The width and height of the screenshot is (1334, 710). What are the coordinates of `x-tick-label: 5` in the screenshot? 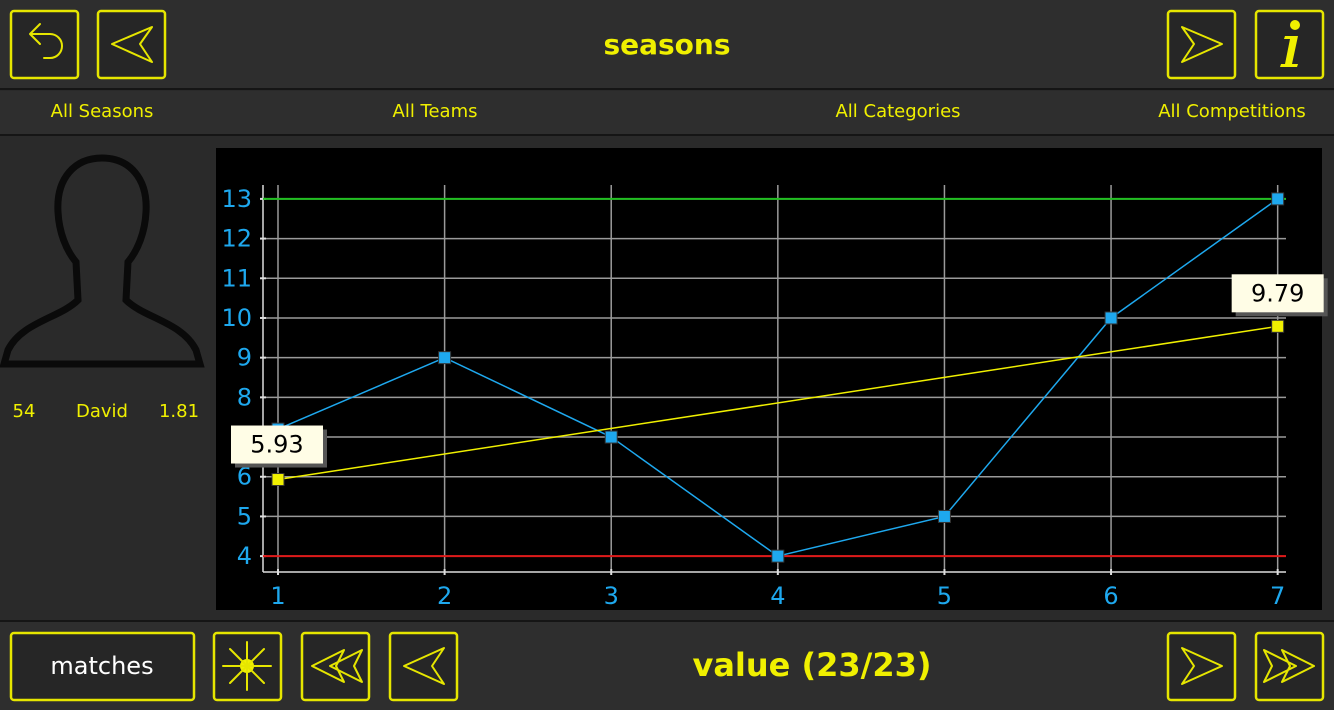 It's located at (944, 596).